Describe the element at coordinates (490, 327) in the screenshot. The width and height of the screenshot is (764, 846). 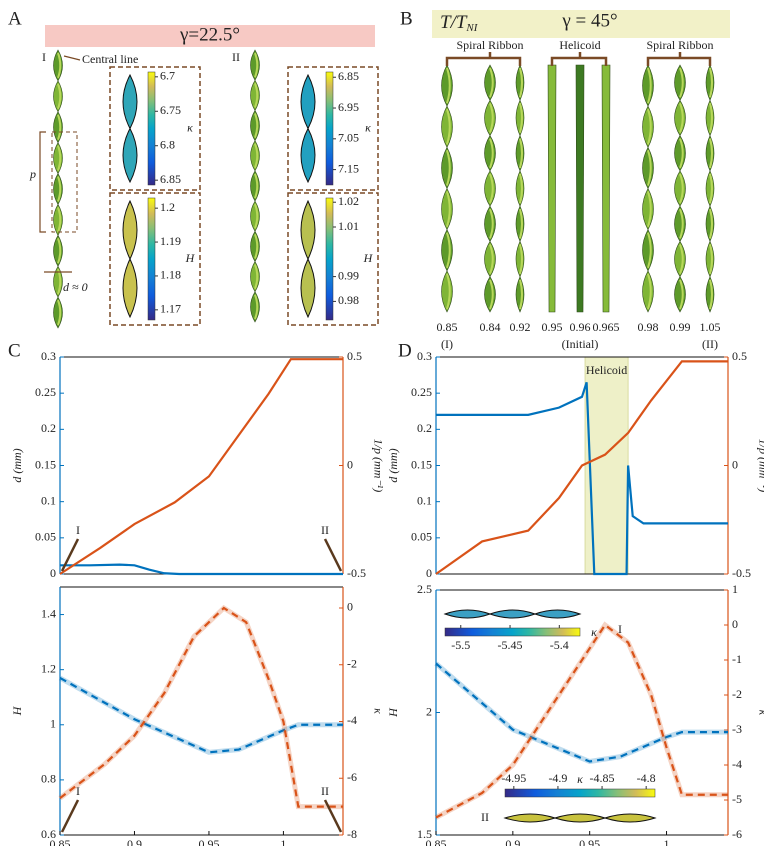
I see `temperature-label: 0.84` at that location.